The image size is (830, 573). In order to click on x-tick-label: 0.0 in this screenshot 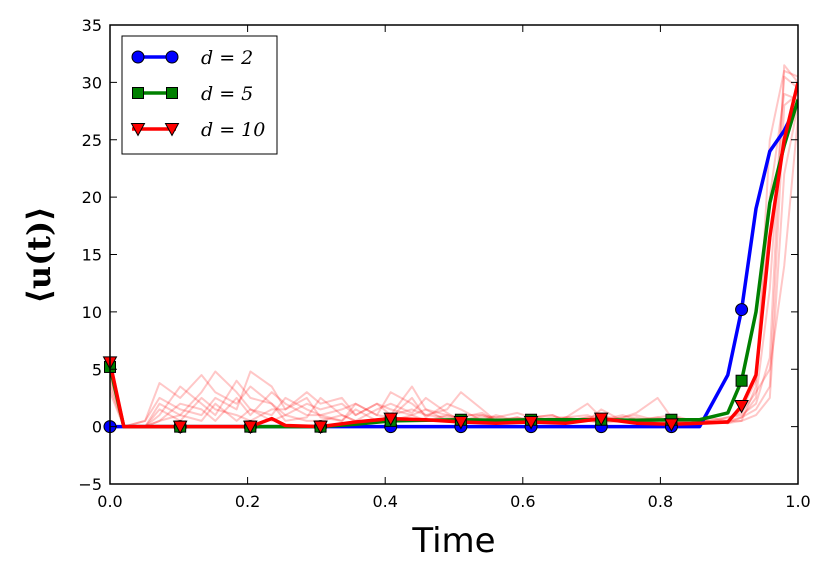, I will do `click(109, 501)`.